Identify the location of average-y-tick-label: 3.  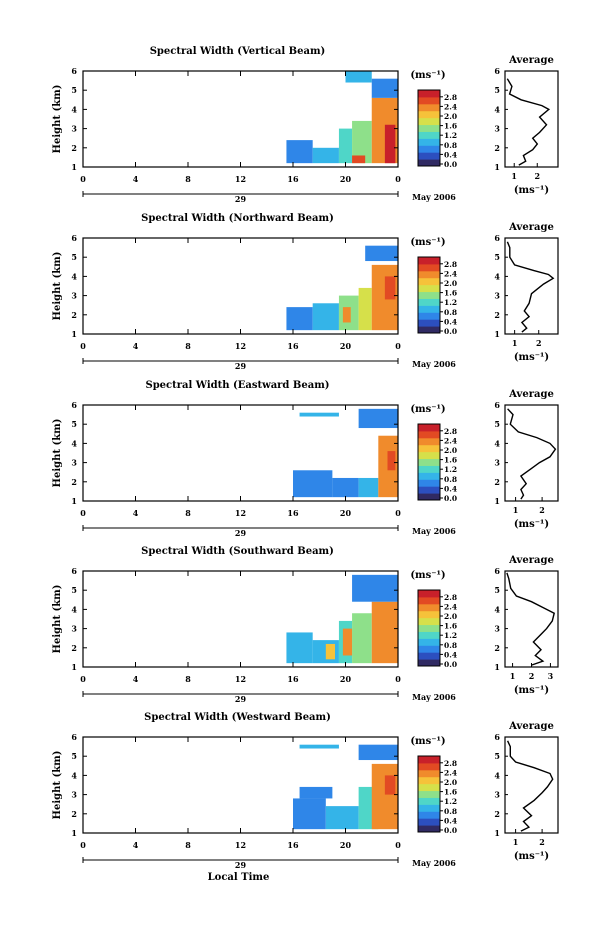
(497, 296).